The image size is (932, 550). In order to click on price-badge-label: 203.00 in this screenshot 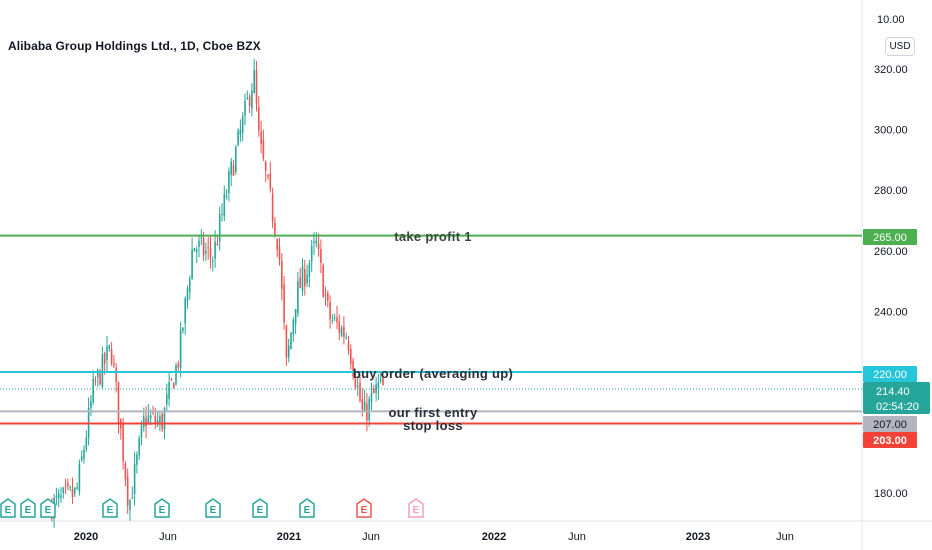, I will do `click(890, 441)`.